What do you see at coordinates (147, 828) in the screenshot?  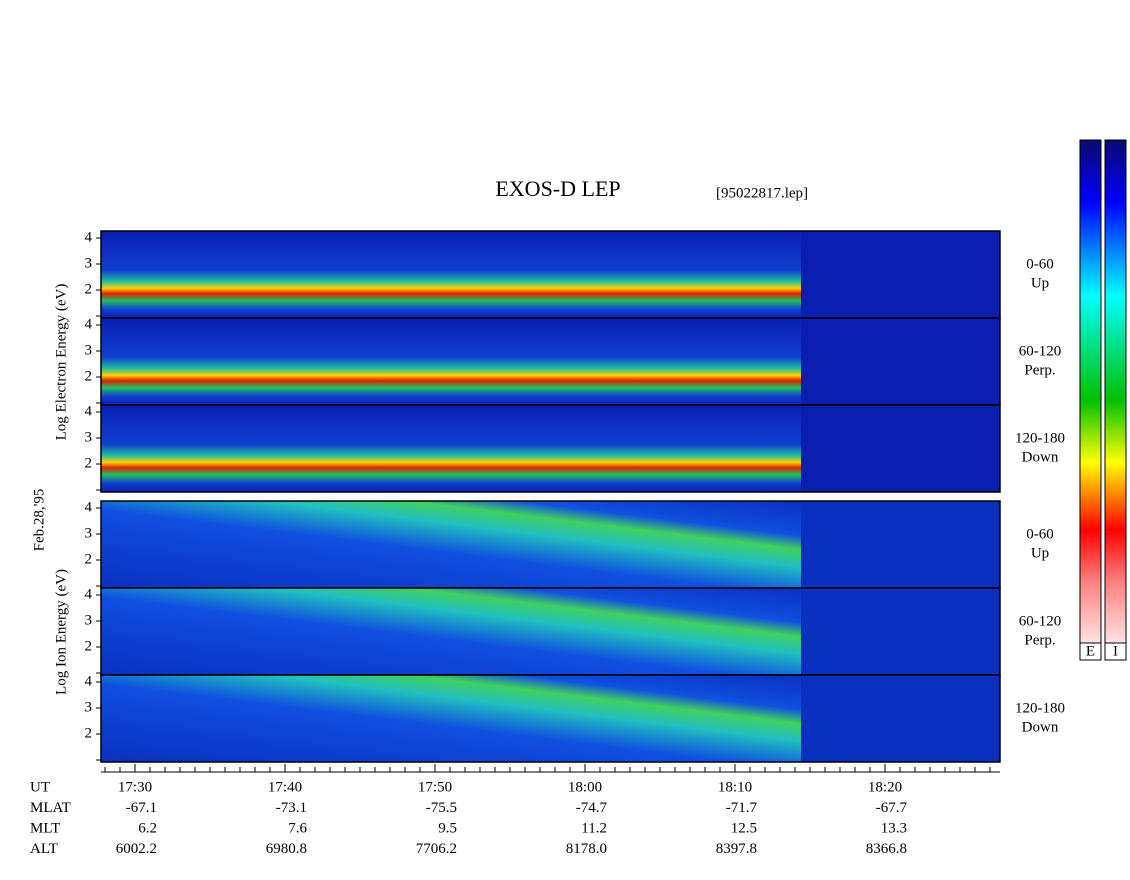 I see `ephemeris-value: 6.2` at bounding box center [147, 828].